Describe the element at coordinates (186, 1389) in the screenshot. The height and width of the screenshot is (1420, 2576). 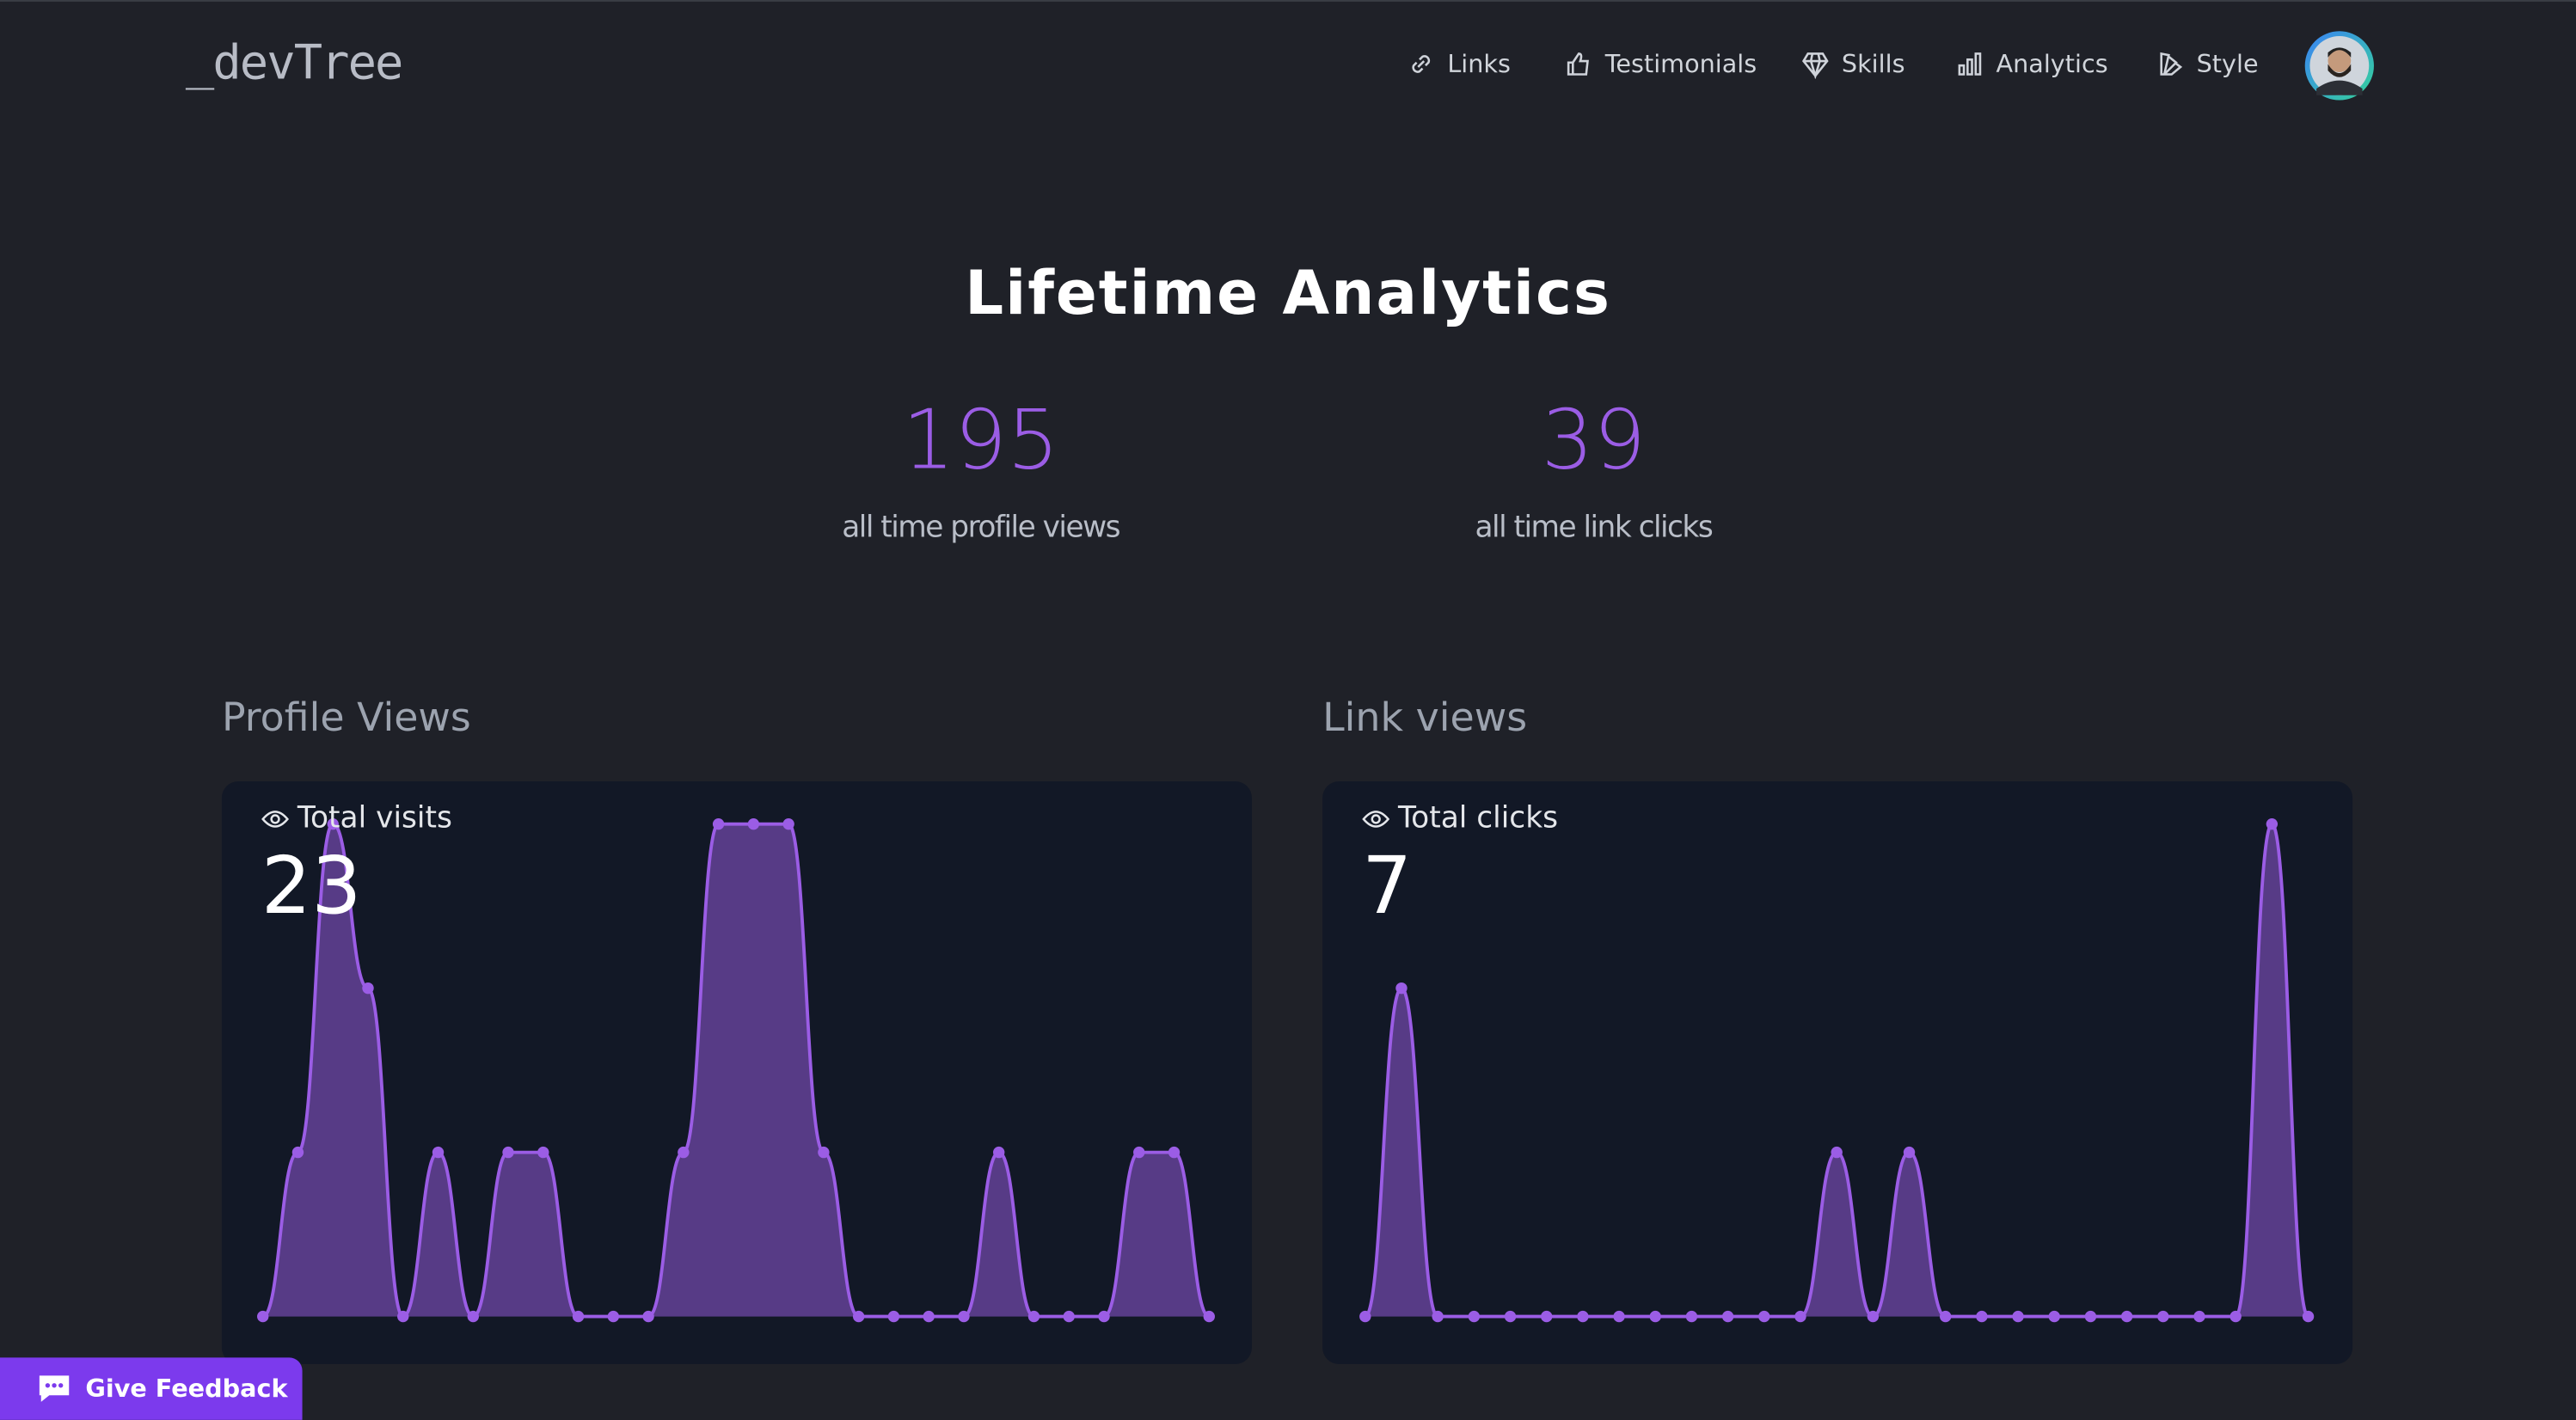
I see `feedback-label: Give Feedback` at that location.